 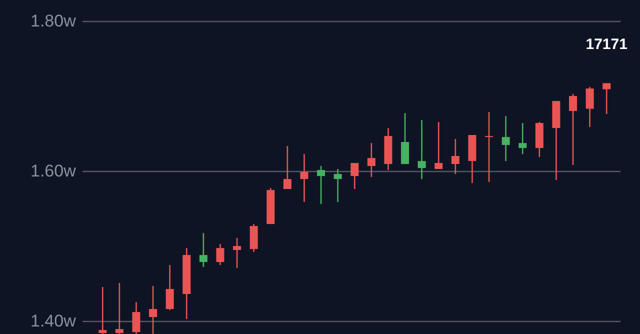 What do you see at coordinates (53, 321) in the screenshot?
I see `y-tick-label: 1.40w` at bounding box center [53, 321].